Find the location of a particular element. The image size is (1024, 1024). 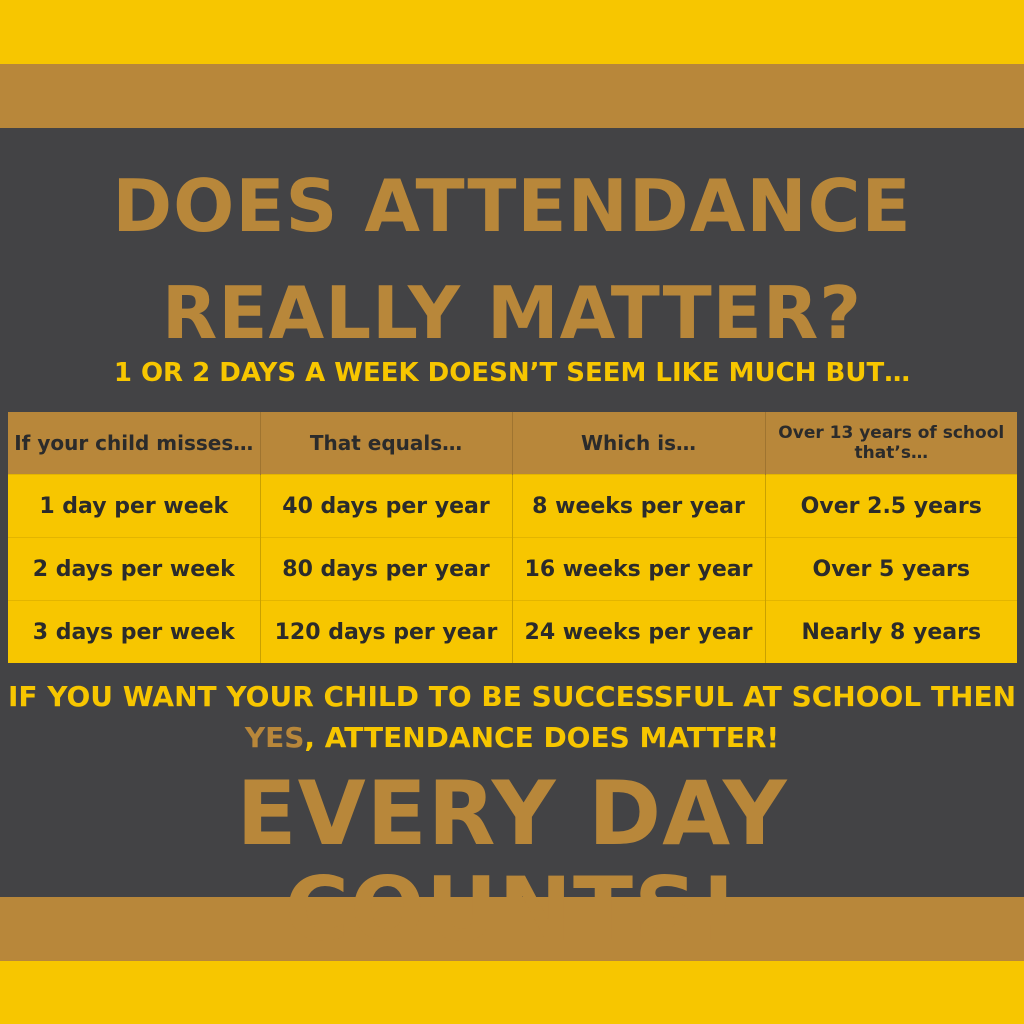

table-cell: 80 days per year is located at coordinates (386, 569).